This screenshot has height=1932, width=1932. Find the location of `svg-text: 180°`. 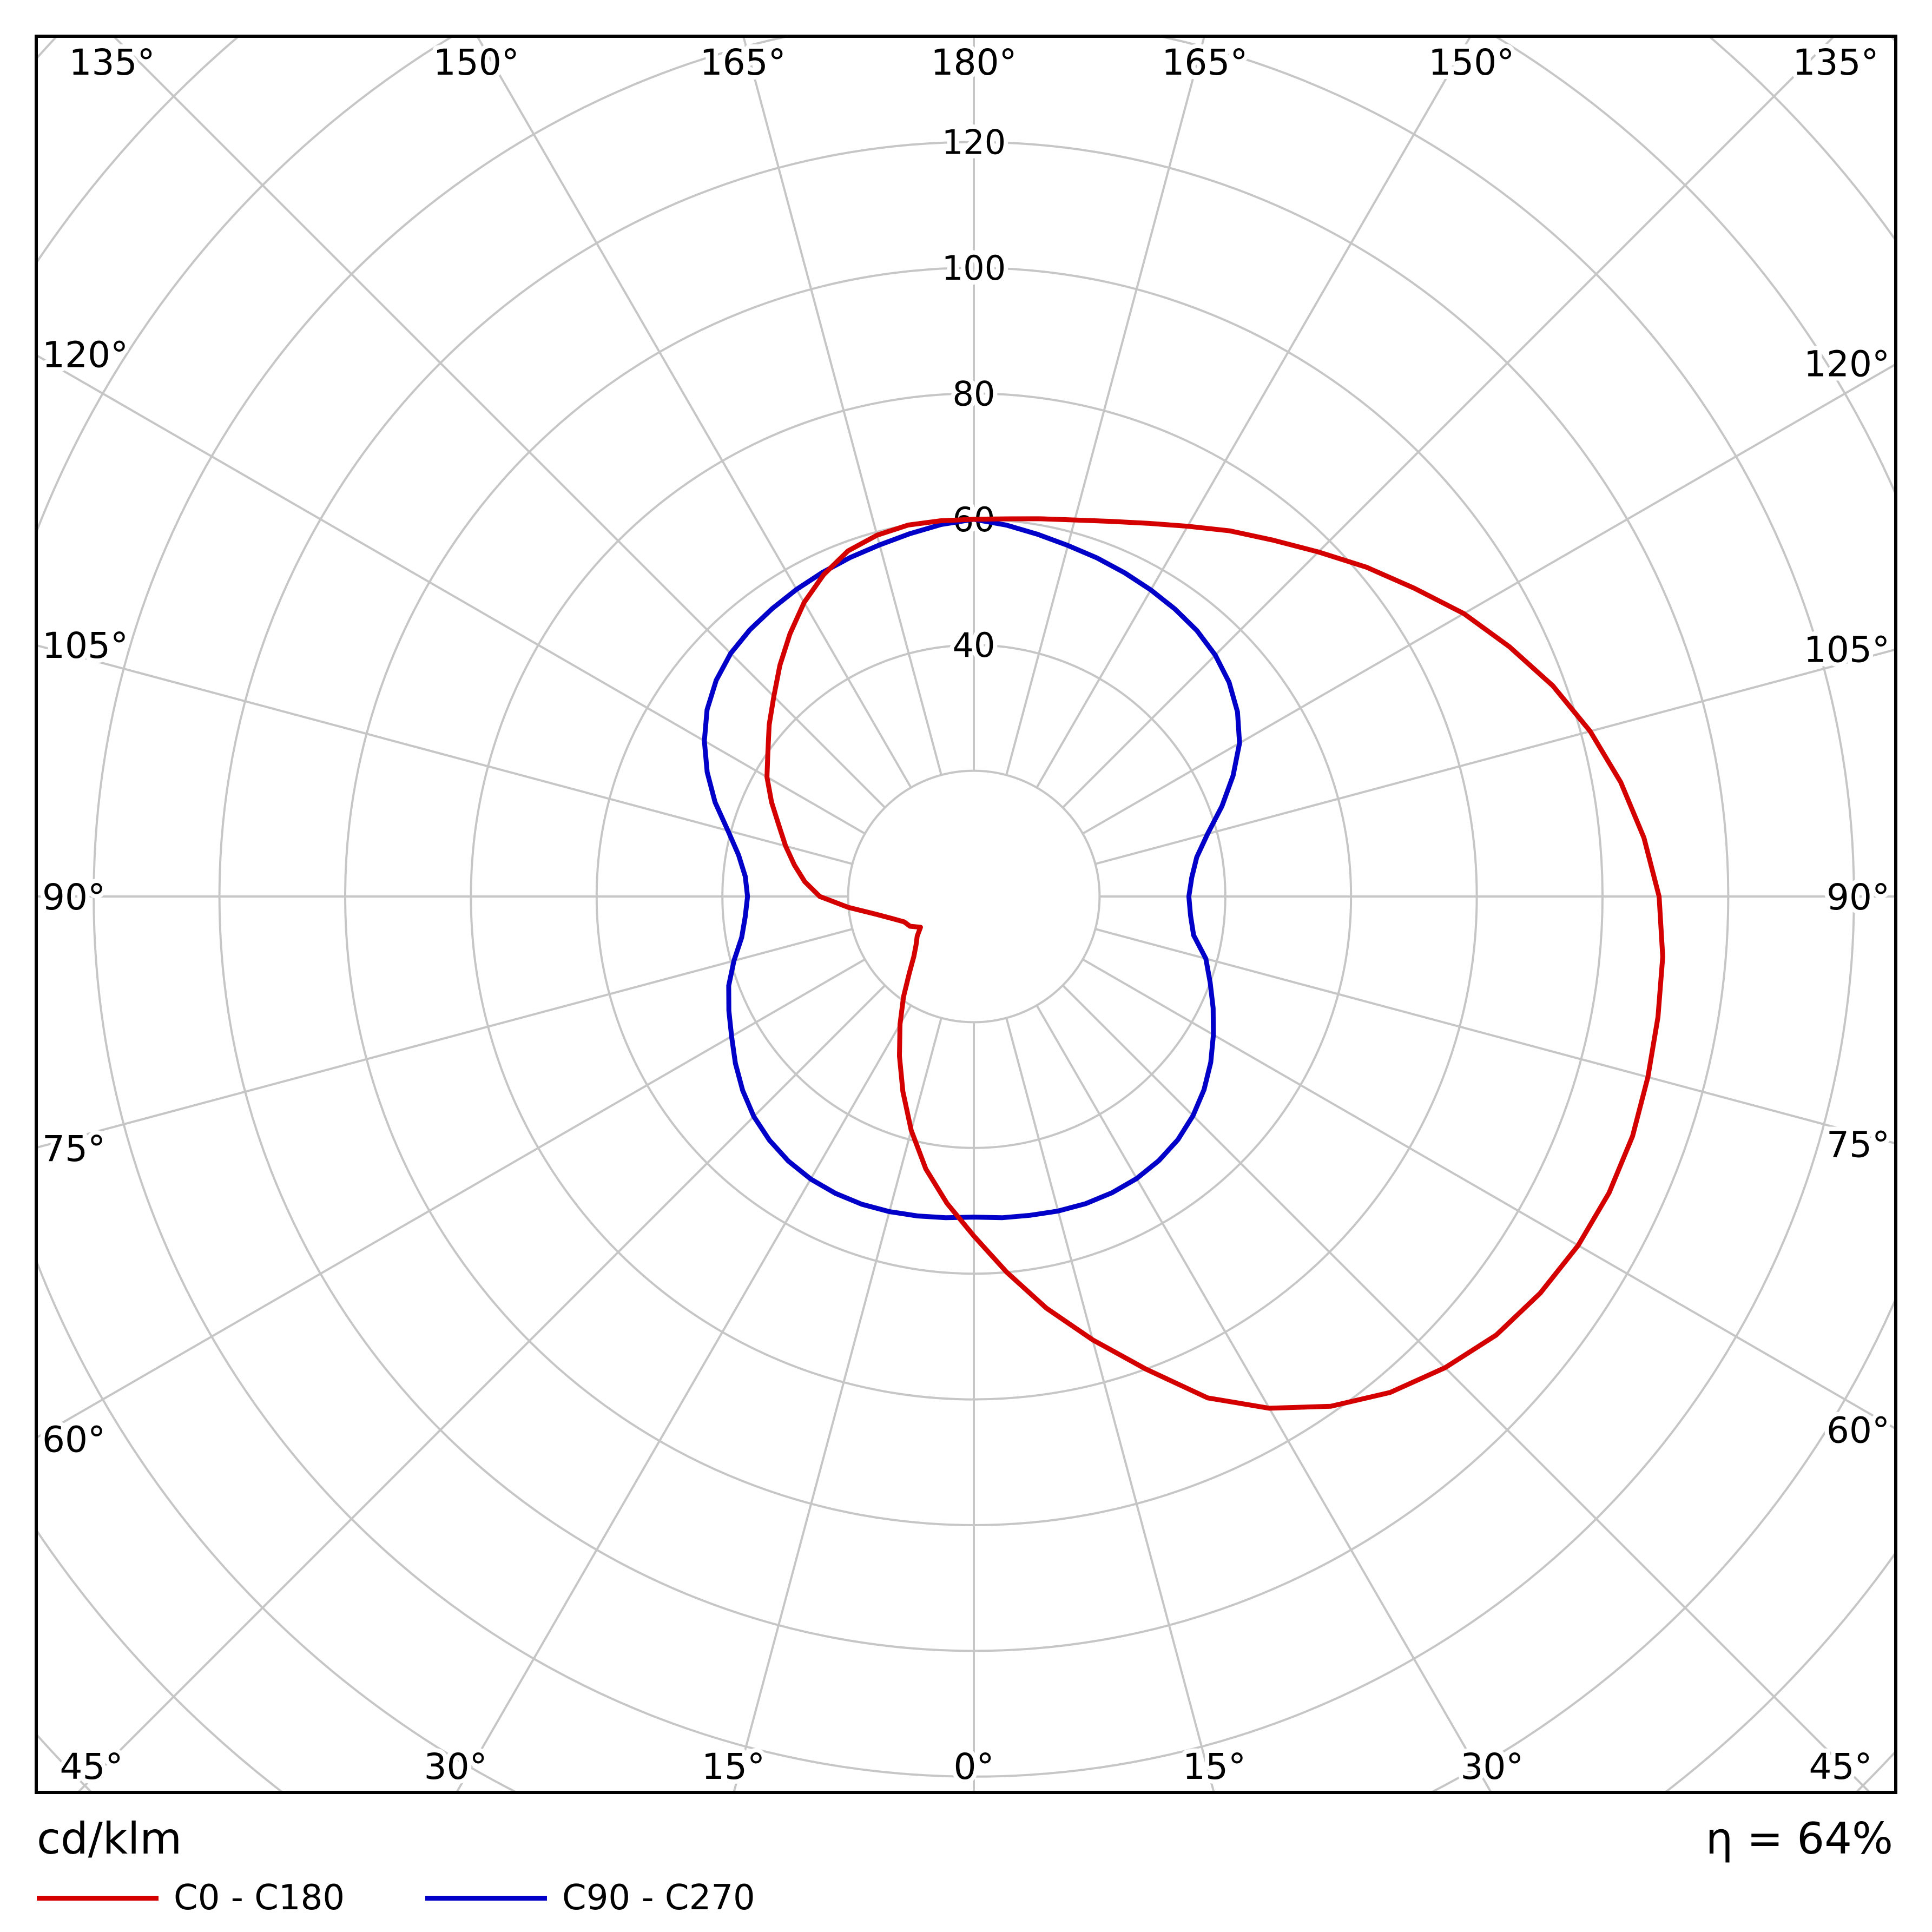

svg-text: 180° is located at coordinates (974, 63).